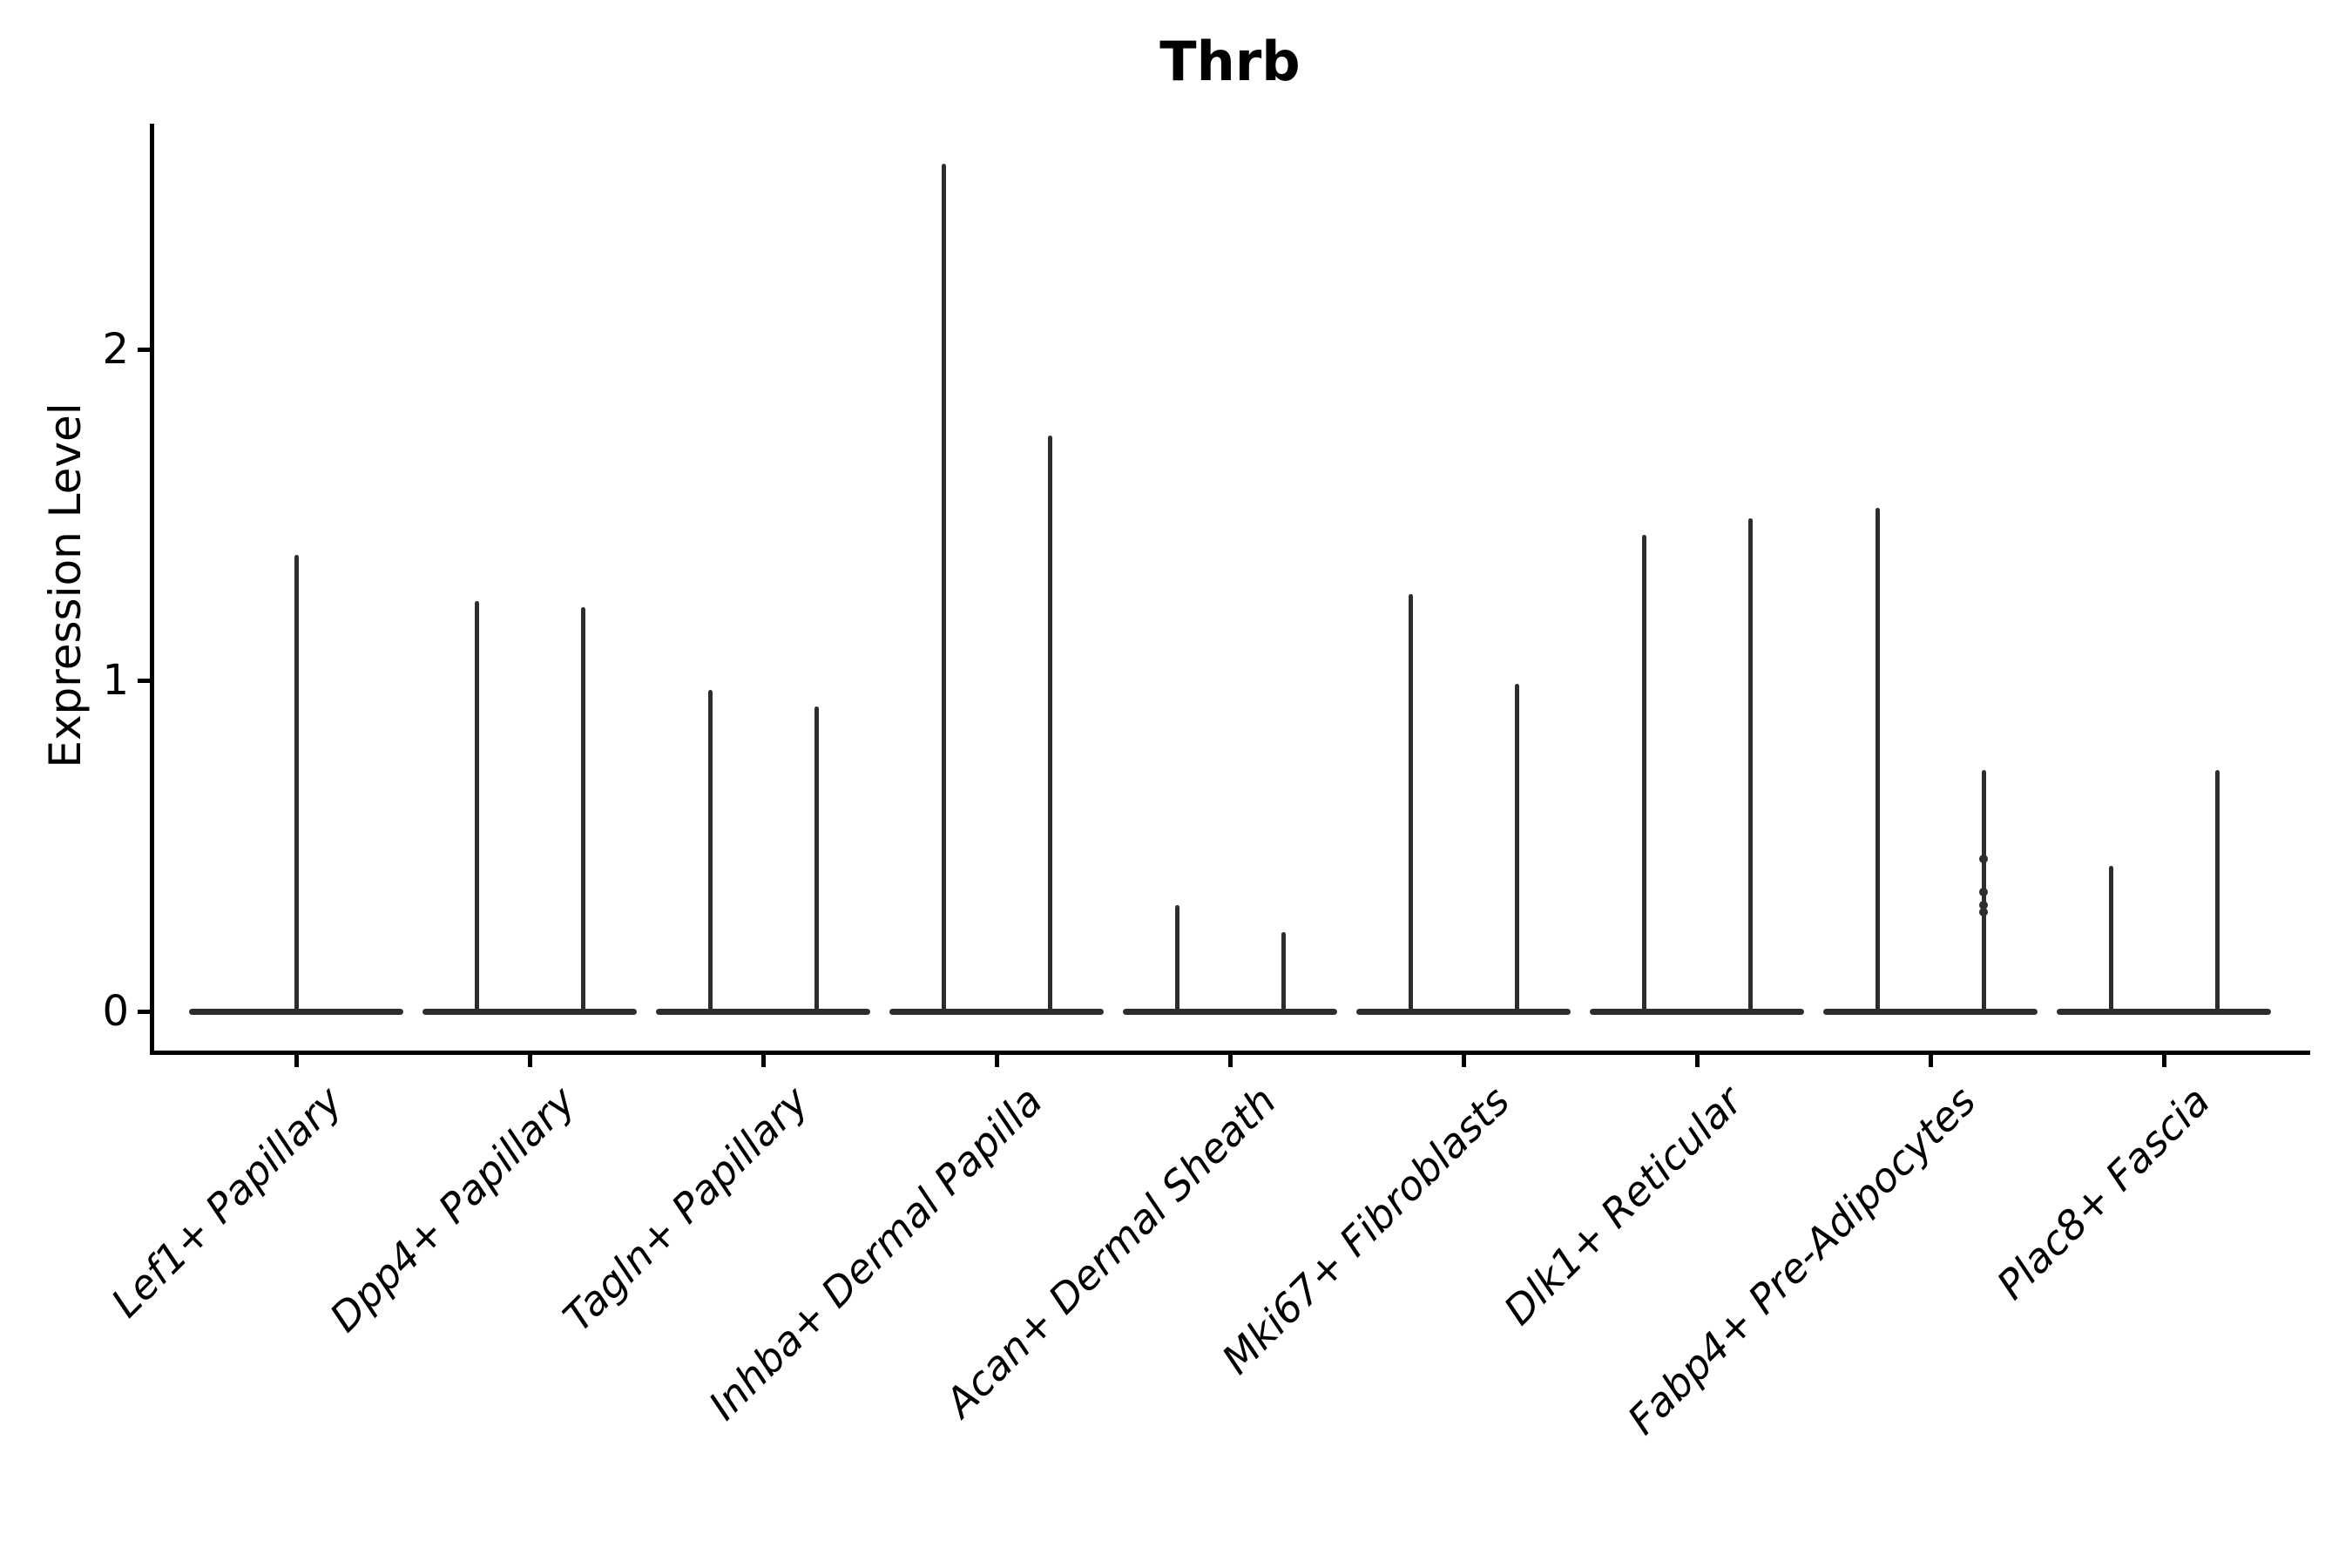  What do you see at coordinates (2103, 1192) in the screenshot?
I see `x-tick-label: Plac8+ Fascia` at bounding box center [2103, 1192].